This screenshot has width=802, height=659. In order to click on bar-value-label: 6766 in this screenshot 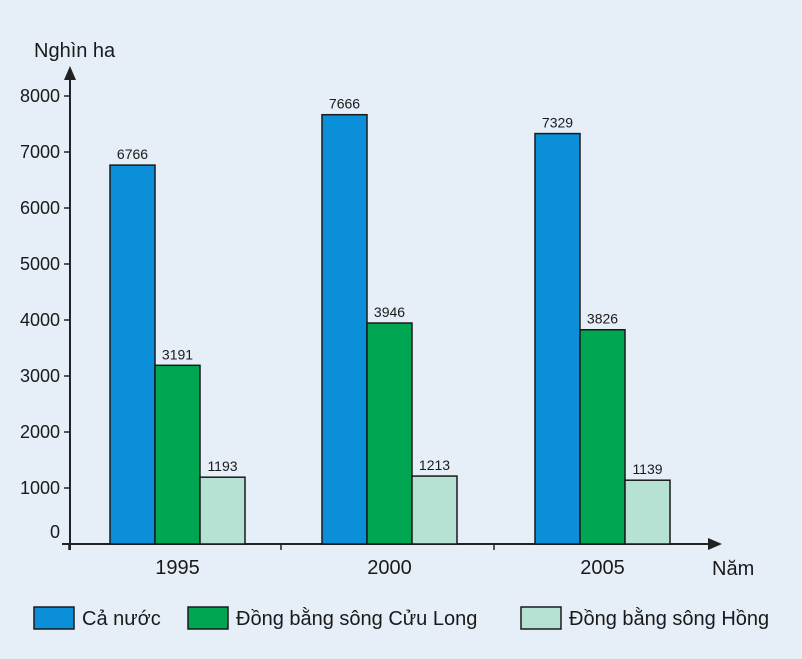, I will do `click(132, 154)`.